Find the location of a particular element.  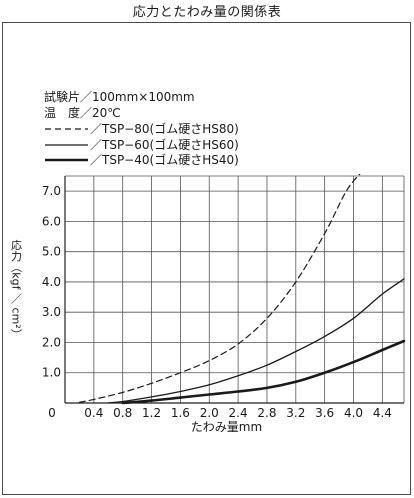

series-line-tsp40 is located at coordinates (263, 372).